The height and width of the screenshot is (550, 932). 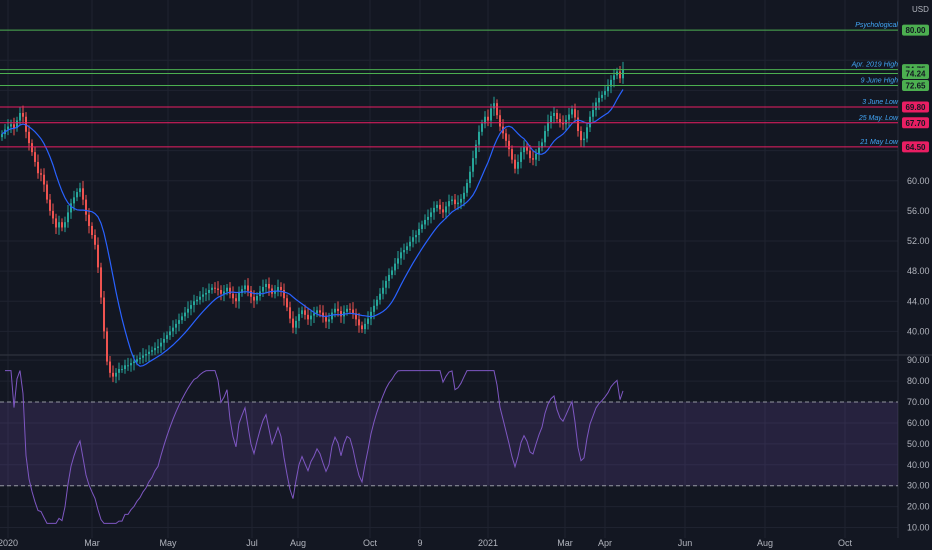 What do you see at coordinates (879, 142) in the screenshot?
I see `level-label: 21 May Low` at bounding box center [879, 142].